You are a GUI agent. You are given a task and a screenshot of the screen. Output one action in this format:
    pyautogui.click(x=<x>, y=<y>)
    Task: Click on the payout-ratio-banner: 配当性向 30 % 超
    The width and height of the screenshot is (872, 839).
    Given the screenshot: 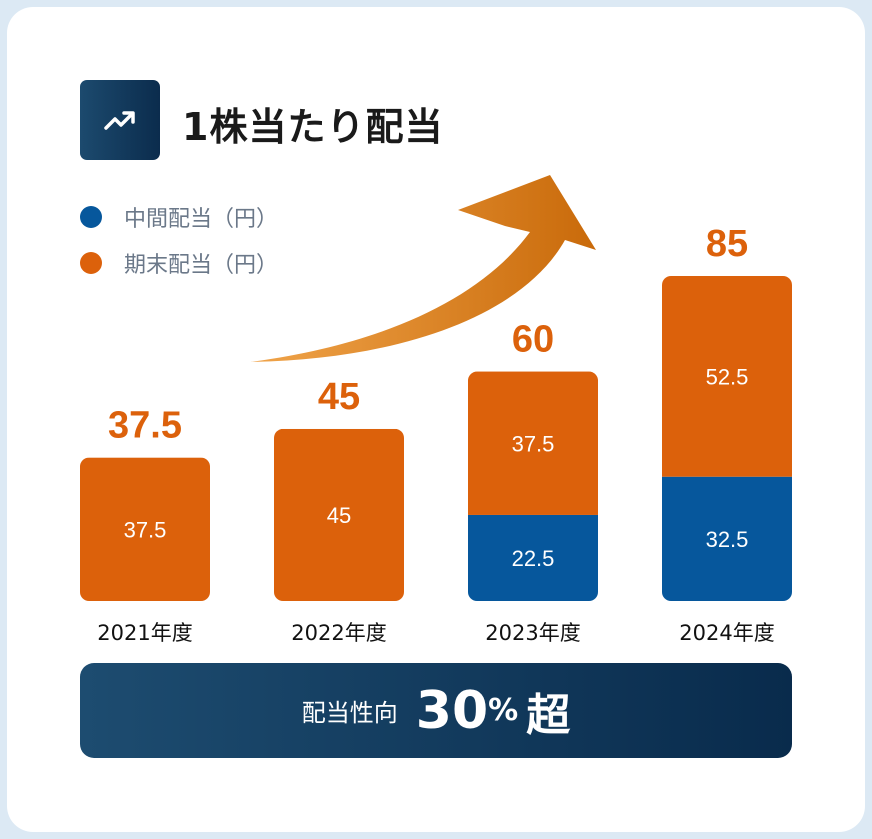 What is the action you would take?
    pyautogui.click(x=436, y=710)
    